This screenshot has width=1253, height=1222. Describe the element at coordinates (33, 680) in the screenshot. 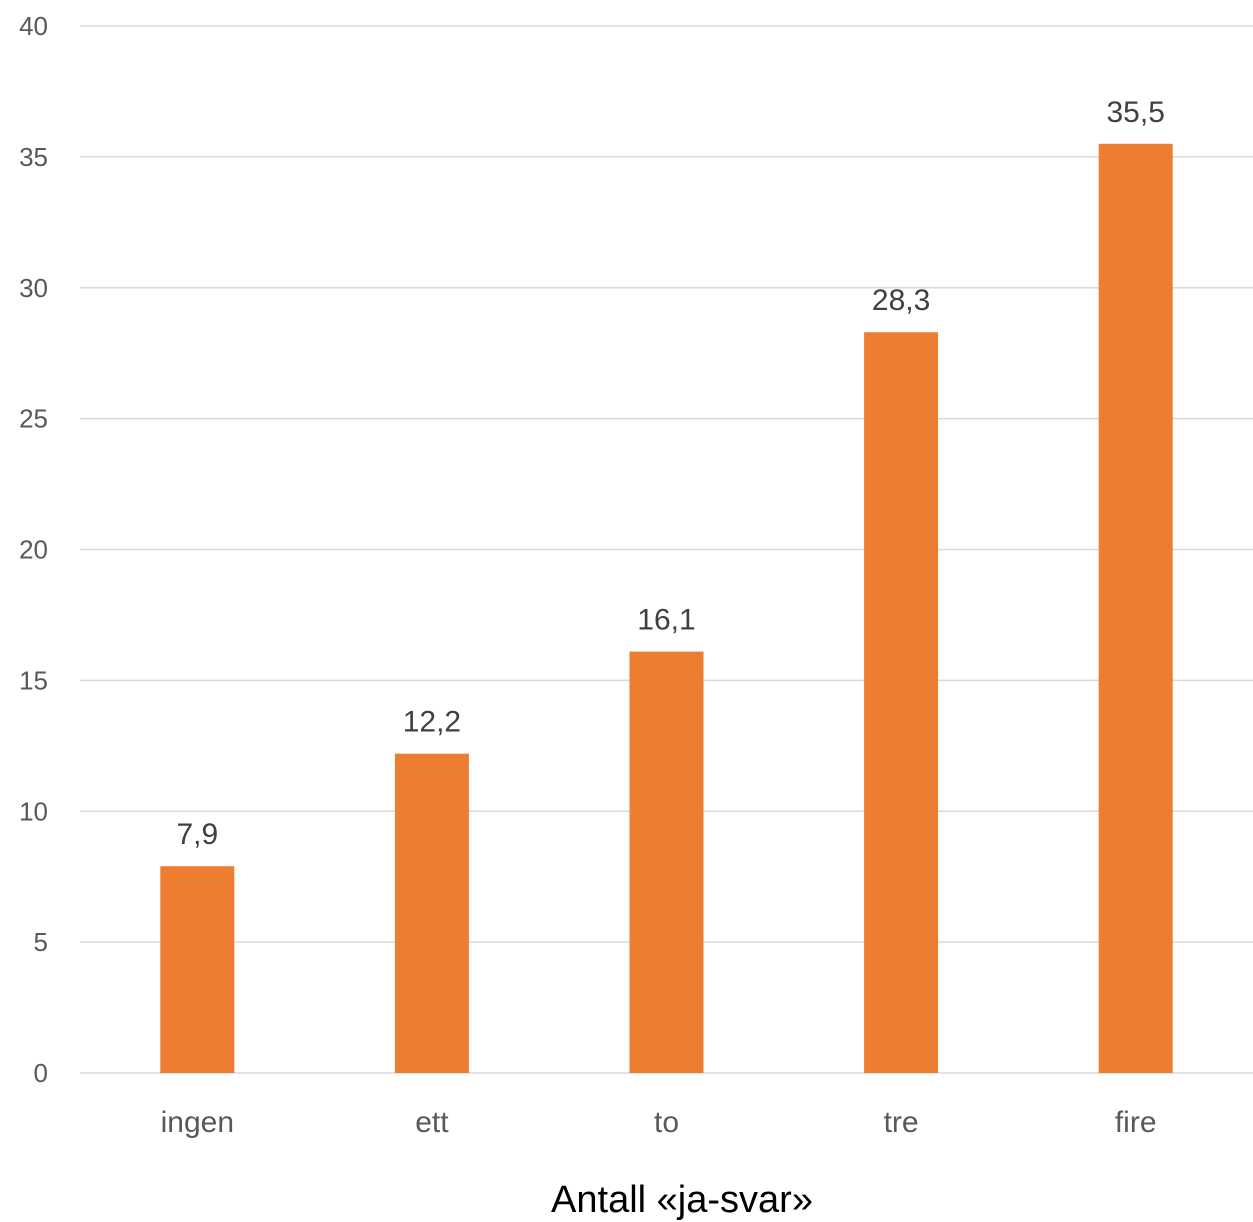

I see `y-tick-label: 15` at that location.